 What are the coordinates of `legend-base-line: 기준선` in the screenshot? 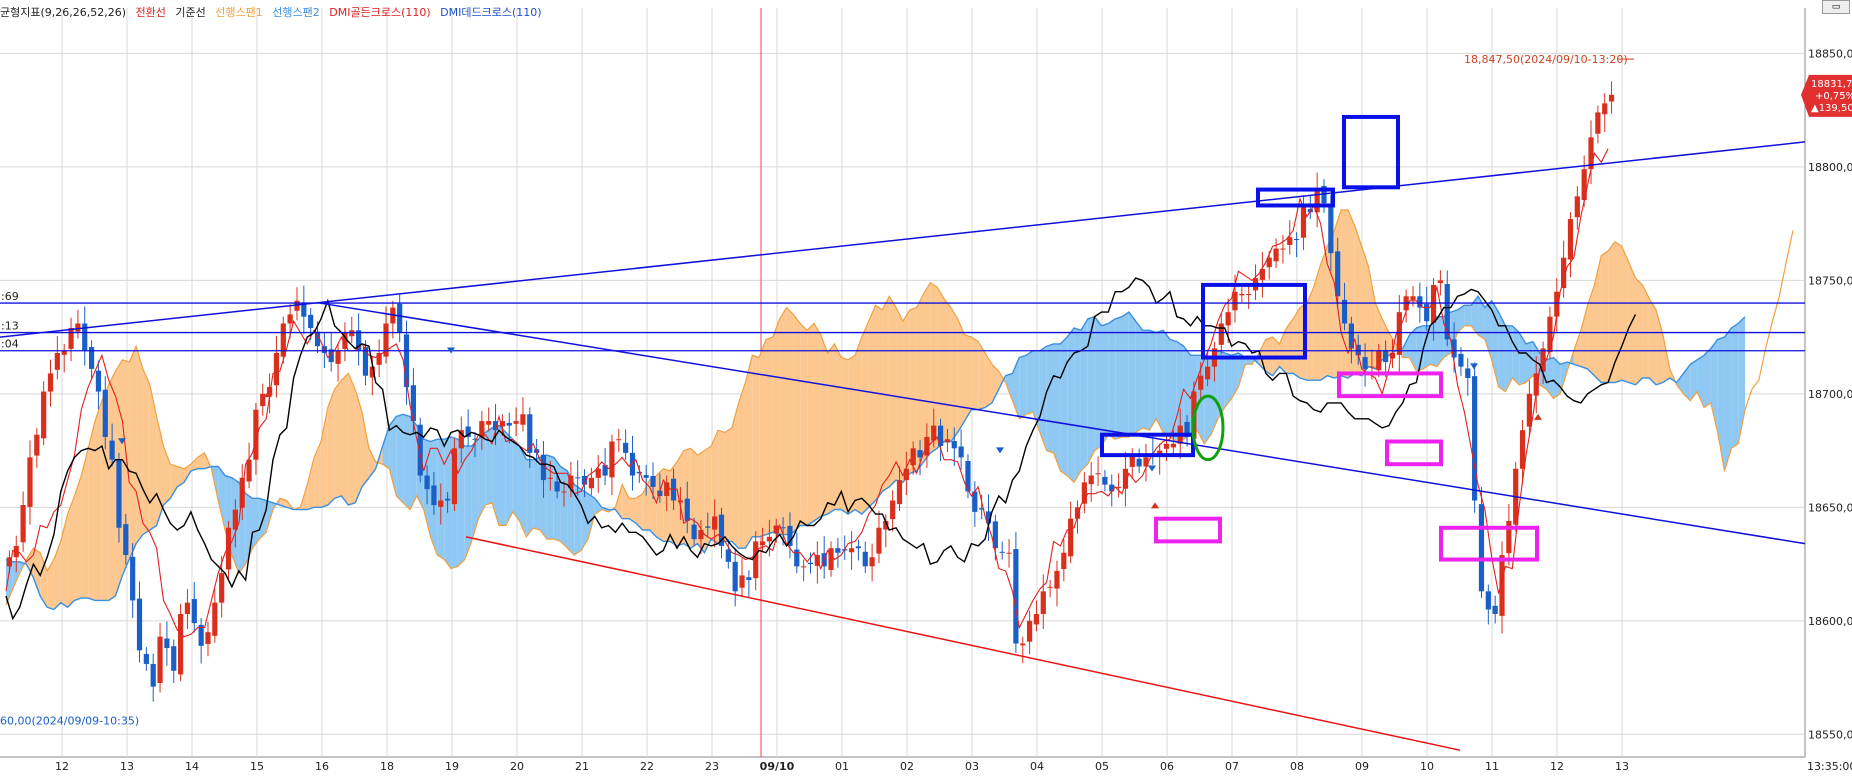 It's located at (190, 12).